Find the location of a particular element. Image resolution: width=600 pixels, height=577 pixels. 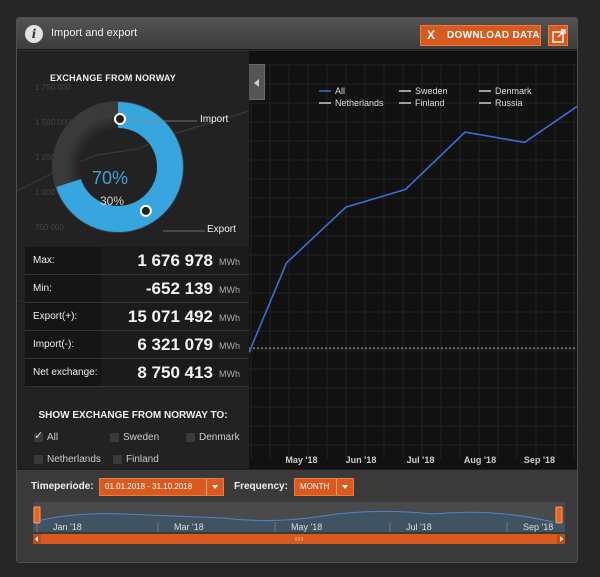

export-percent: 70% is located at coordinates (110, 178).